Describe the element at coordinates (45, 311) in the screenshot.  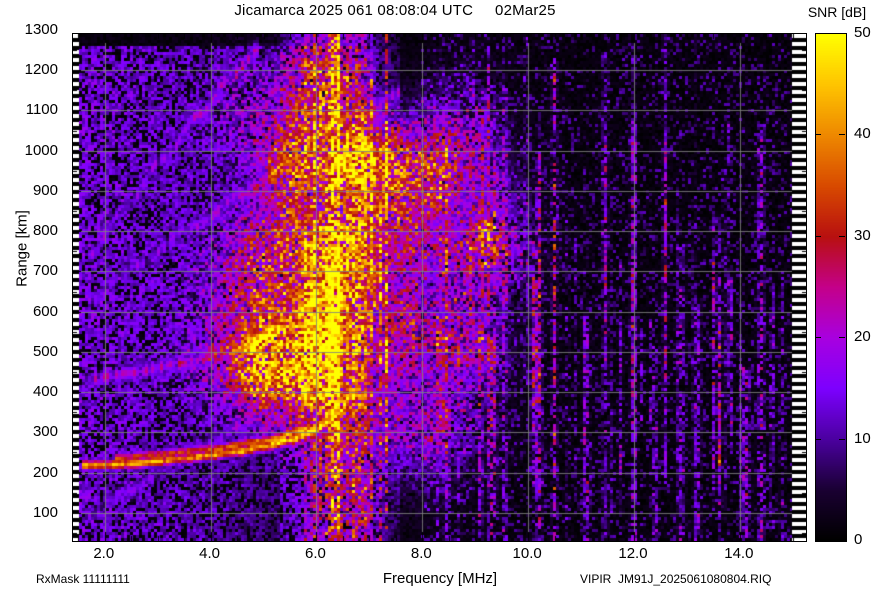
I see `y-axis-tick-label: 600` at that location.